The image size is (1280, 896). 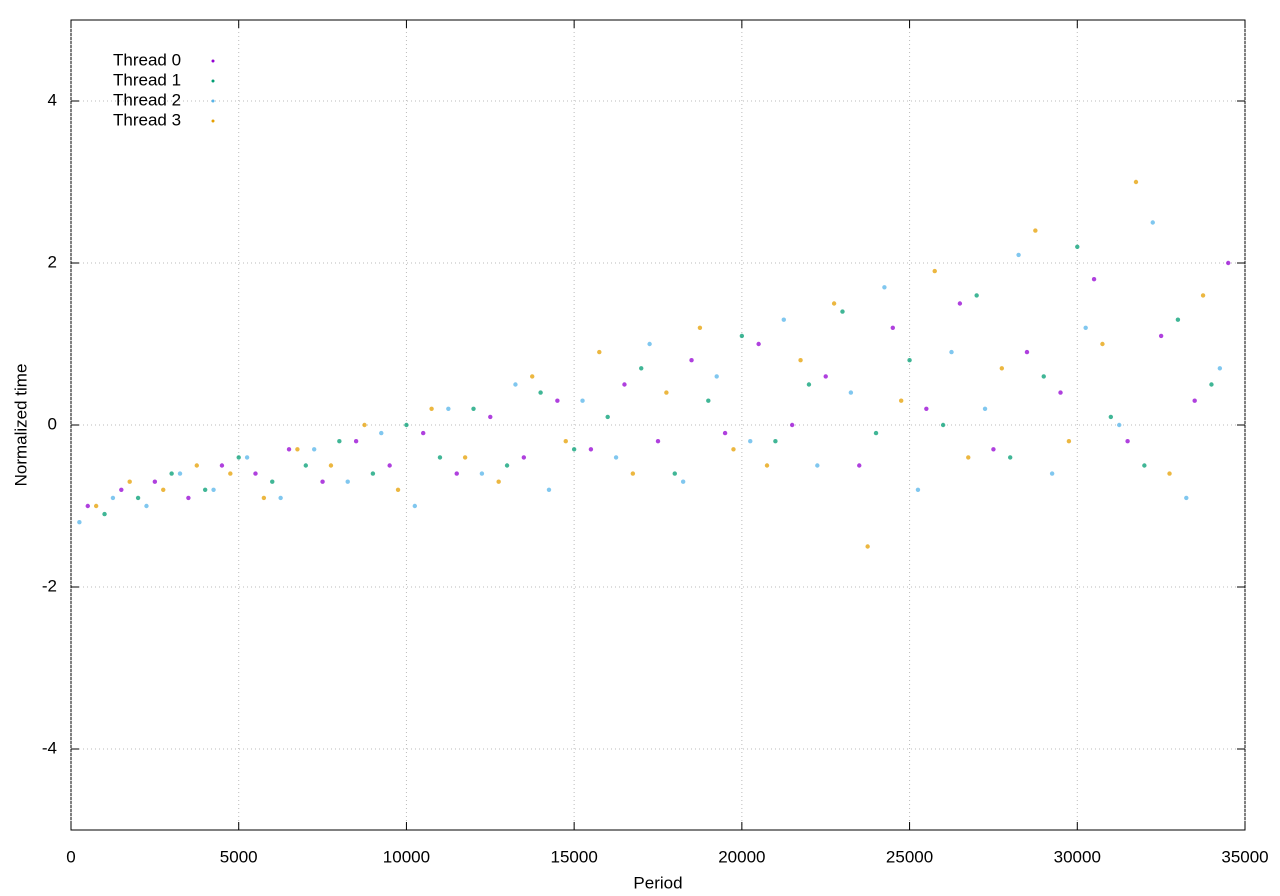 What do you see at coordinates (1077, 856) in the screenshot?
I see `x-tick-label: 30000` at bounding box center [1077, 856].